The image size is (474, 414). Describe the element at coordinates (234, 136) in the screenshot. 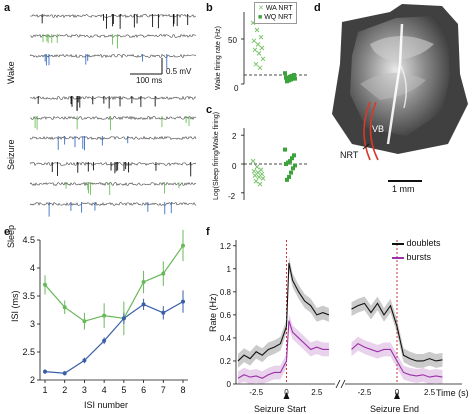

I see `panel-c-ytick-2: 2` at that location.